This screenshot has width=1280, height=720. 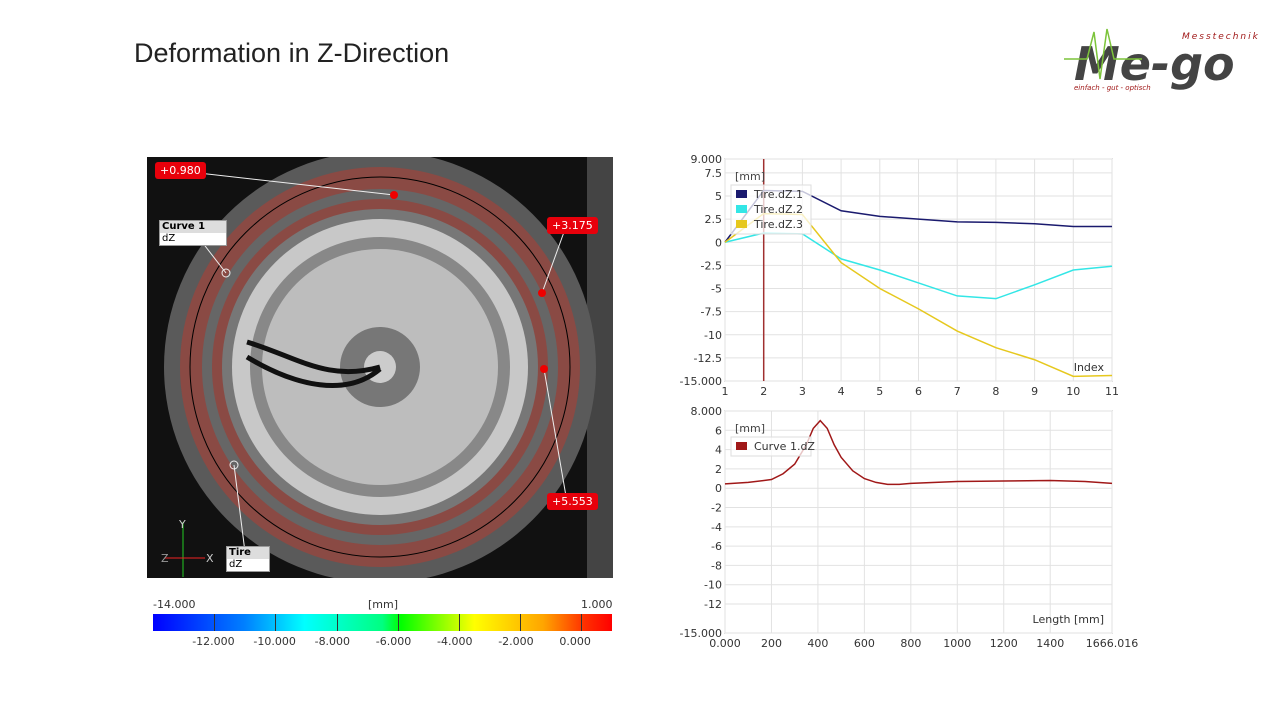 I want to click on y-tick-label: -4, so click(x=716, y=527).